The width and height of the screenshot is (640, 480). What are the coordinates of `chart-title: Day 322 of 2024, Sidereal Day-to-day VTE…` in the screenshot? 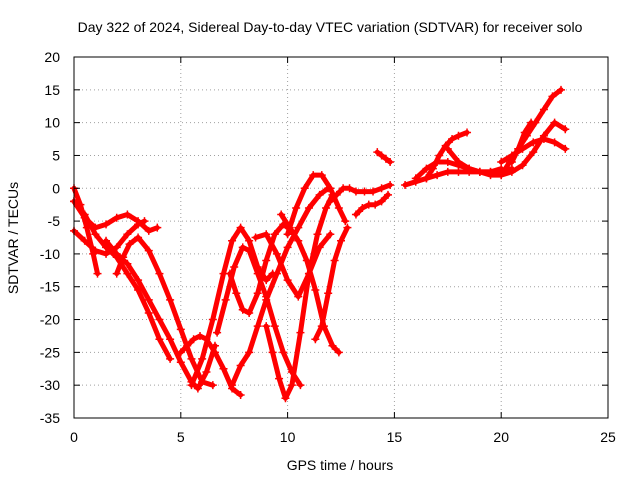 It's located at (330, 27).